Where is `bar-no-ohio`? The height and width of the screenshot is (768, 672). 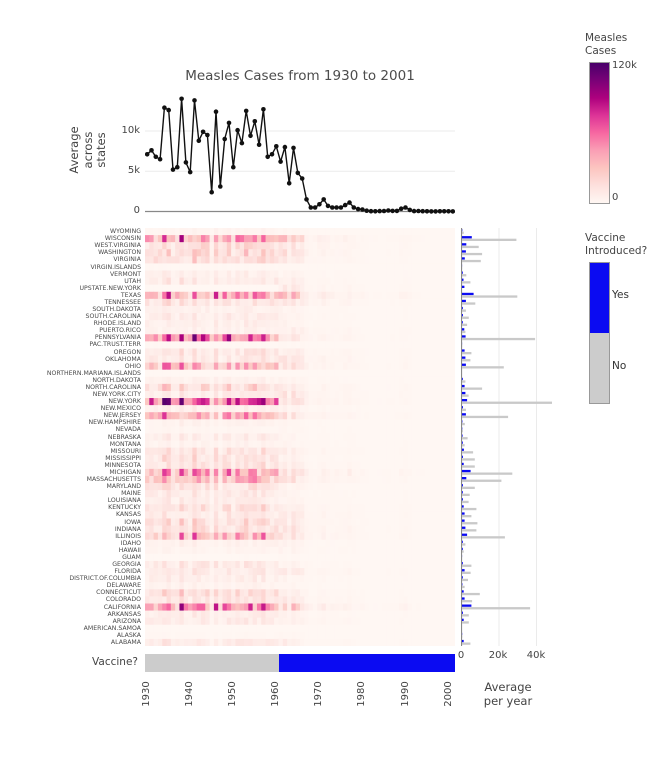 bar-no-ohio is located at coordinates (483, 367).